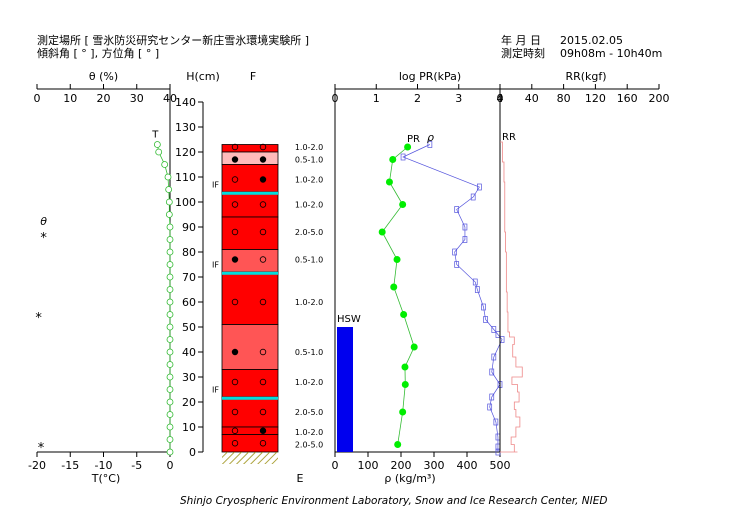  Describe the element at coordinates (189, 252) in the screenshot. I see `height-tick-label: 80` at that location.